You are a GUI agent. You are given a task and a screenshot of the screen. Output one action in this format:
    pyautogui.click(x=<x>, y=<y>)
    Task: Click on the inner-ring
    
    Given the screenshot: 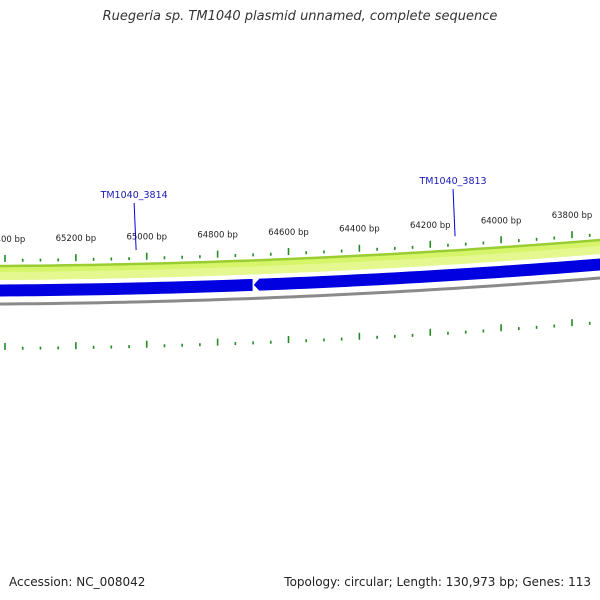 What is the action you would take?
    pyautogui.click(x=300, y=291)
    